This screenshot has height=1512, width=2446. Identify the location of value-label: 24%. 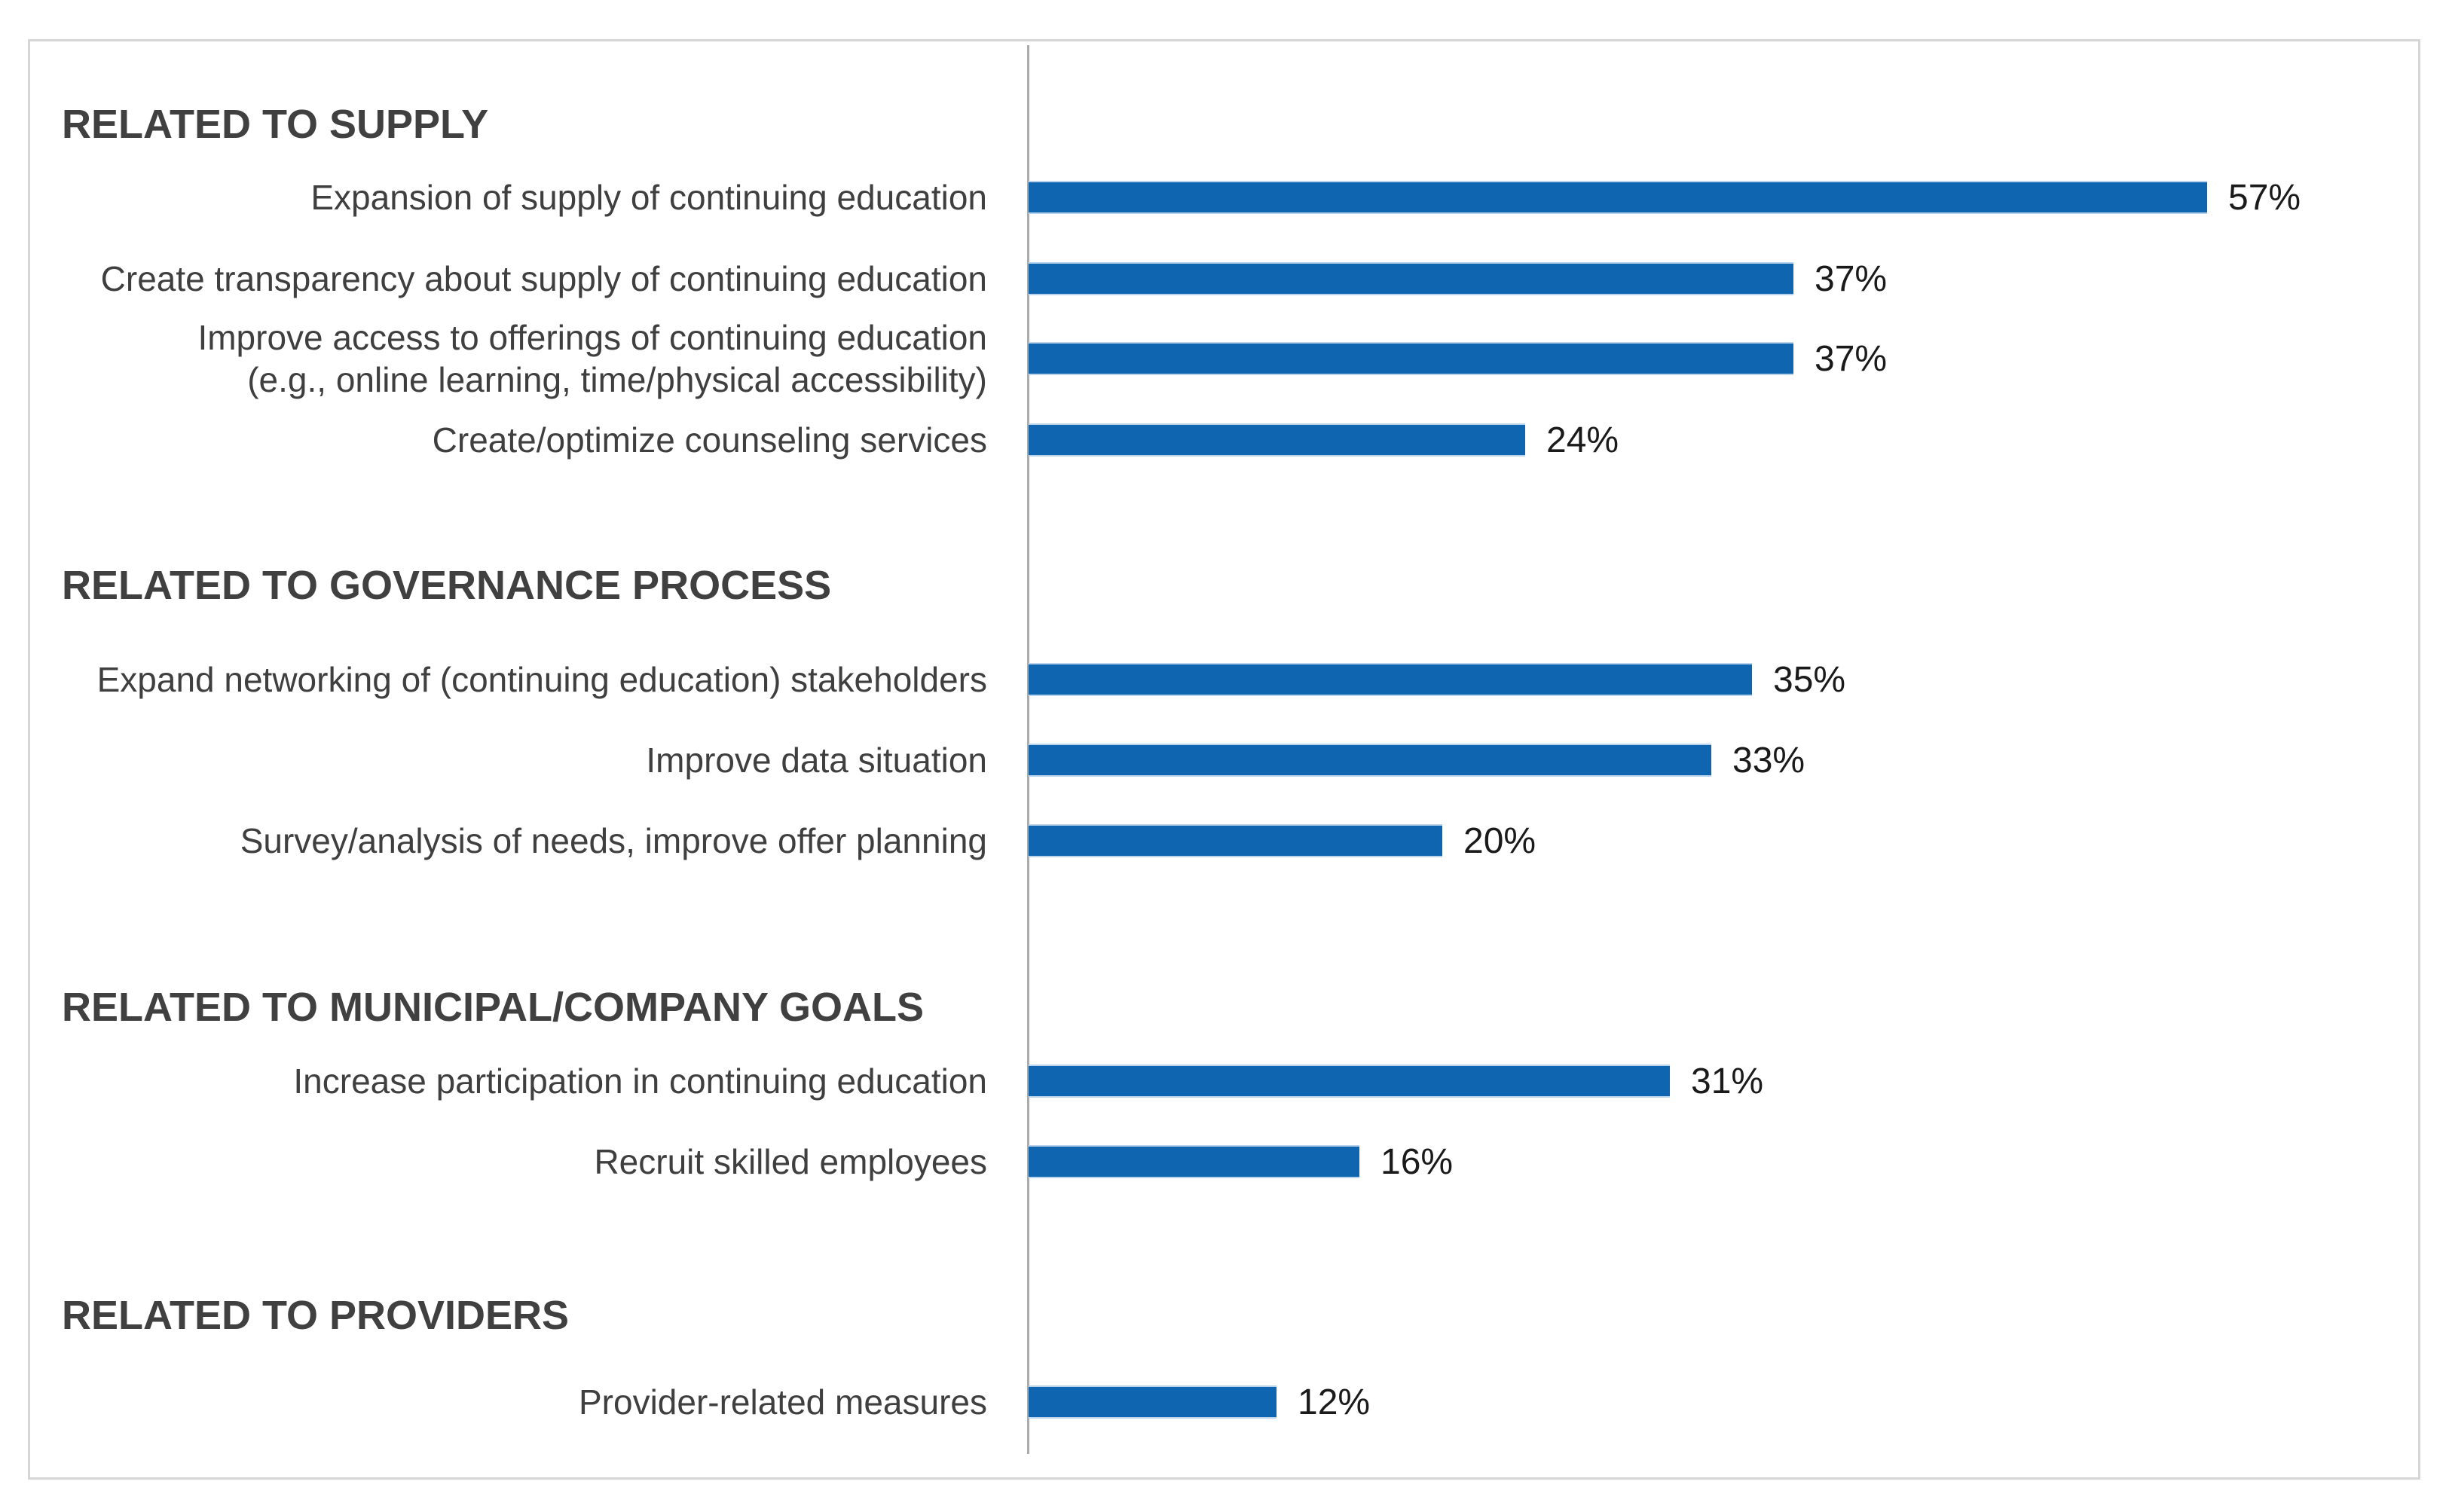
(1582, 440).